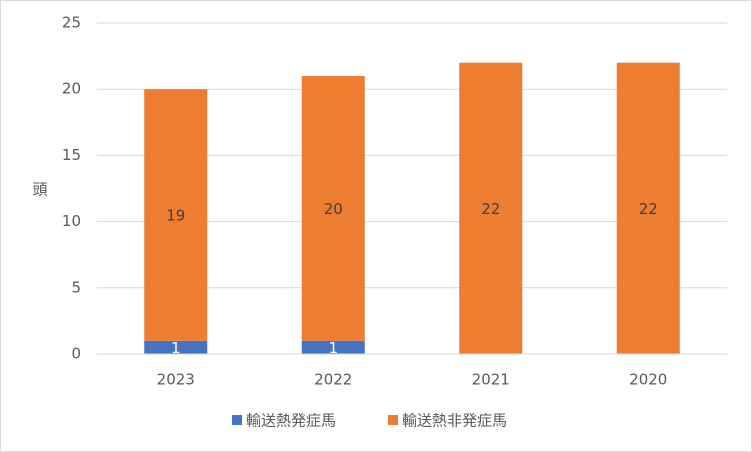  What do you see at coordinates (76, 287) in the screenshot?
I see `y-tick-label: 5` at bounding box center [76, 287].